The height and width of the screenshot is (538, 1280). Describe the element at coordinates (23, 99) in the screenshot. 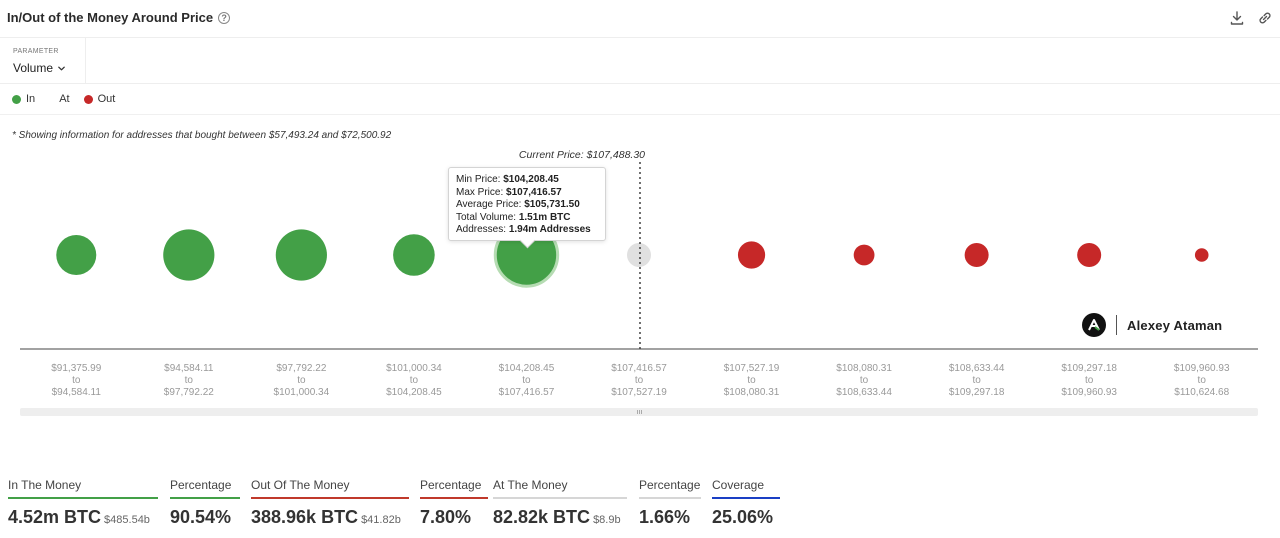

I see `legend-item-in: In` at that location.